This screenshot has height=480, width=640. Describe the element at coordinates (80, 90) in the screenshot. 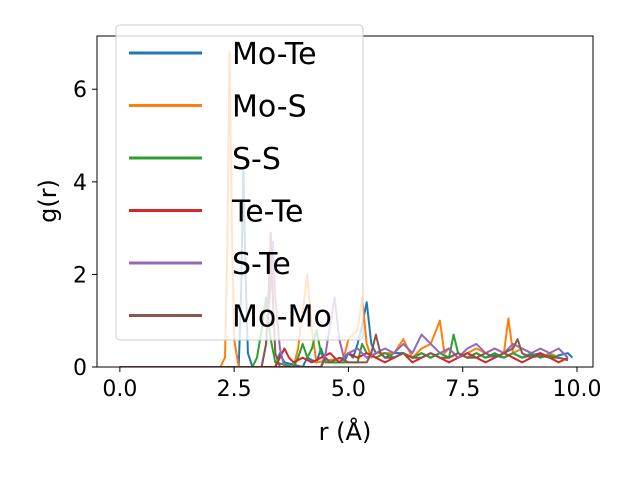

I see `y-tick-label: 6` at that location.